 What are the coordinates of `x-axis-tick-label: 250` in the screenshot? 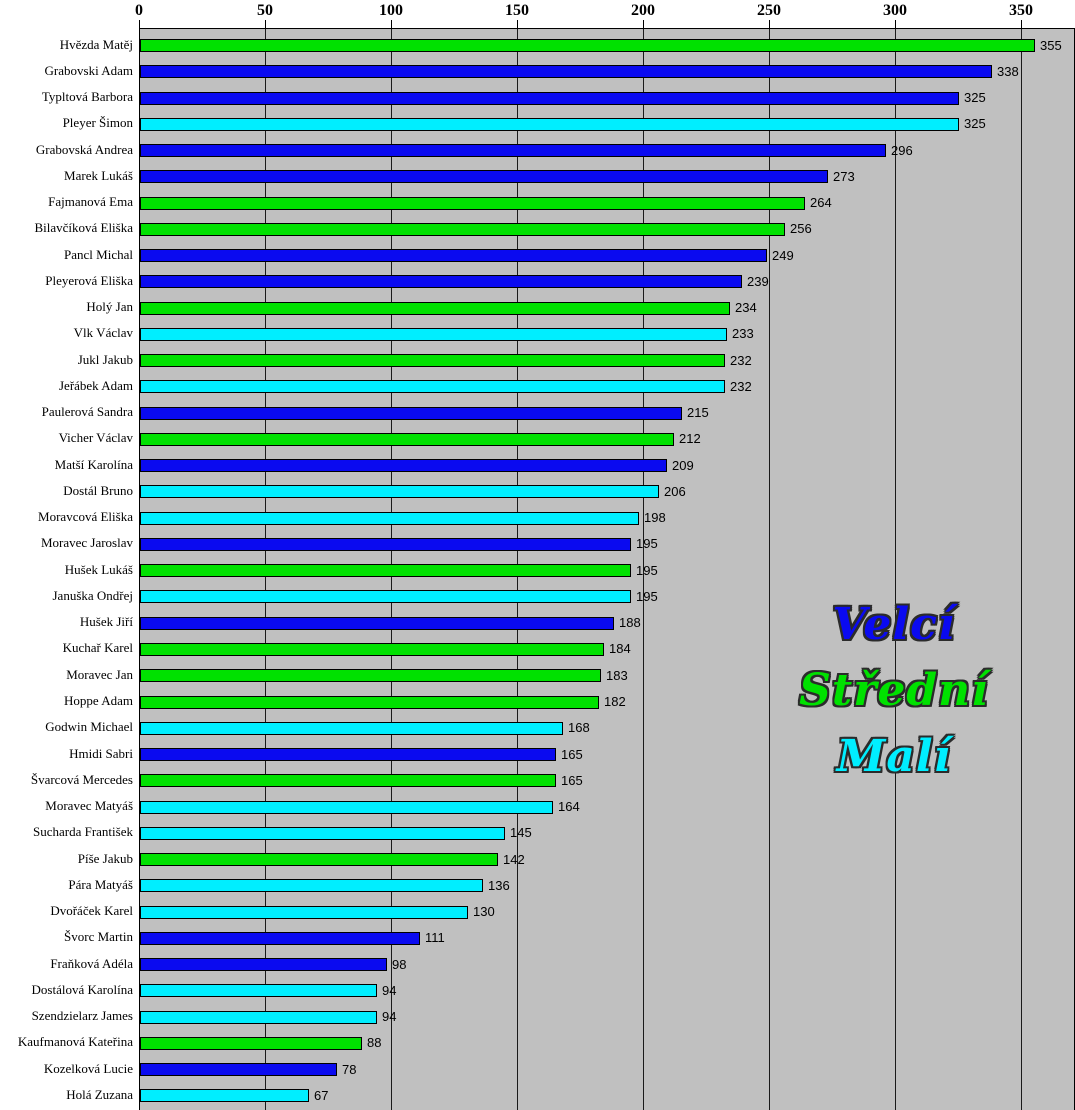 It's located at (769, 10).